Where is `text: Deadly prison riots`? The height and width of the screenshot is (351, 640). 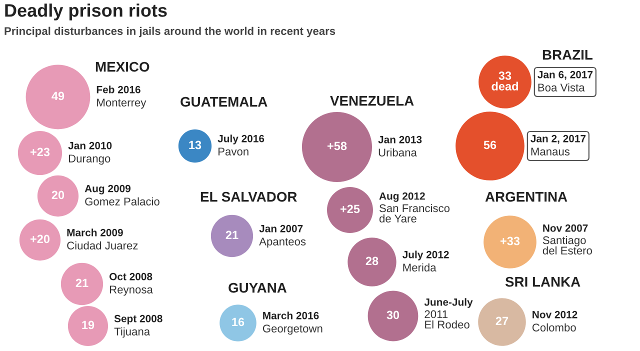 text: Deadly prison riots is located at coordinates (86, 12).